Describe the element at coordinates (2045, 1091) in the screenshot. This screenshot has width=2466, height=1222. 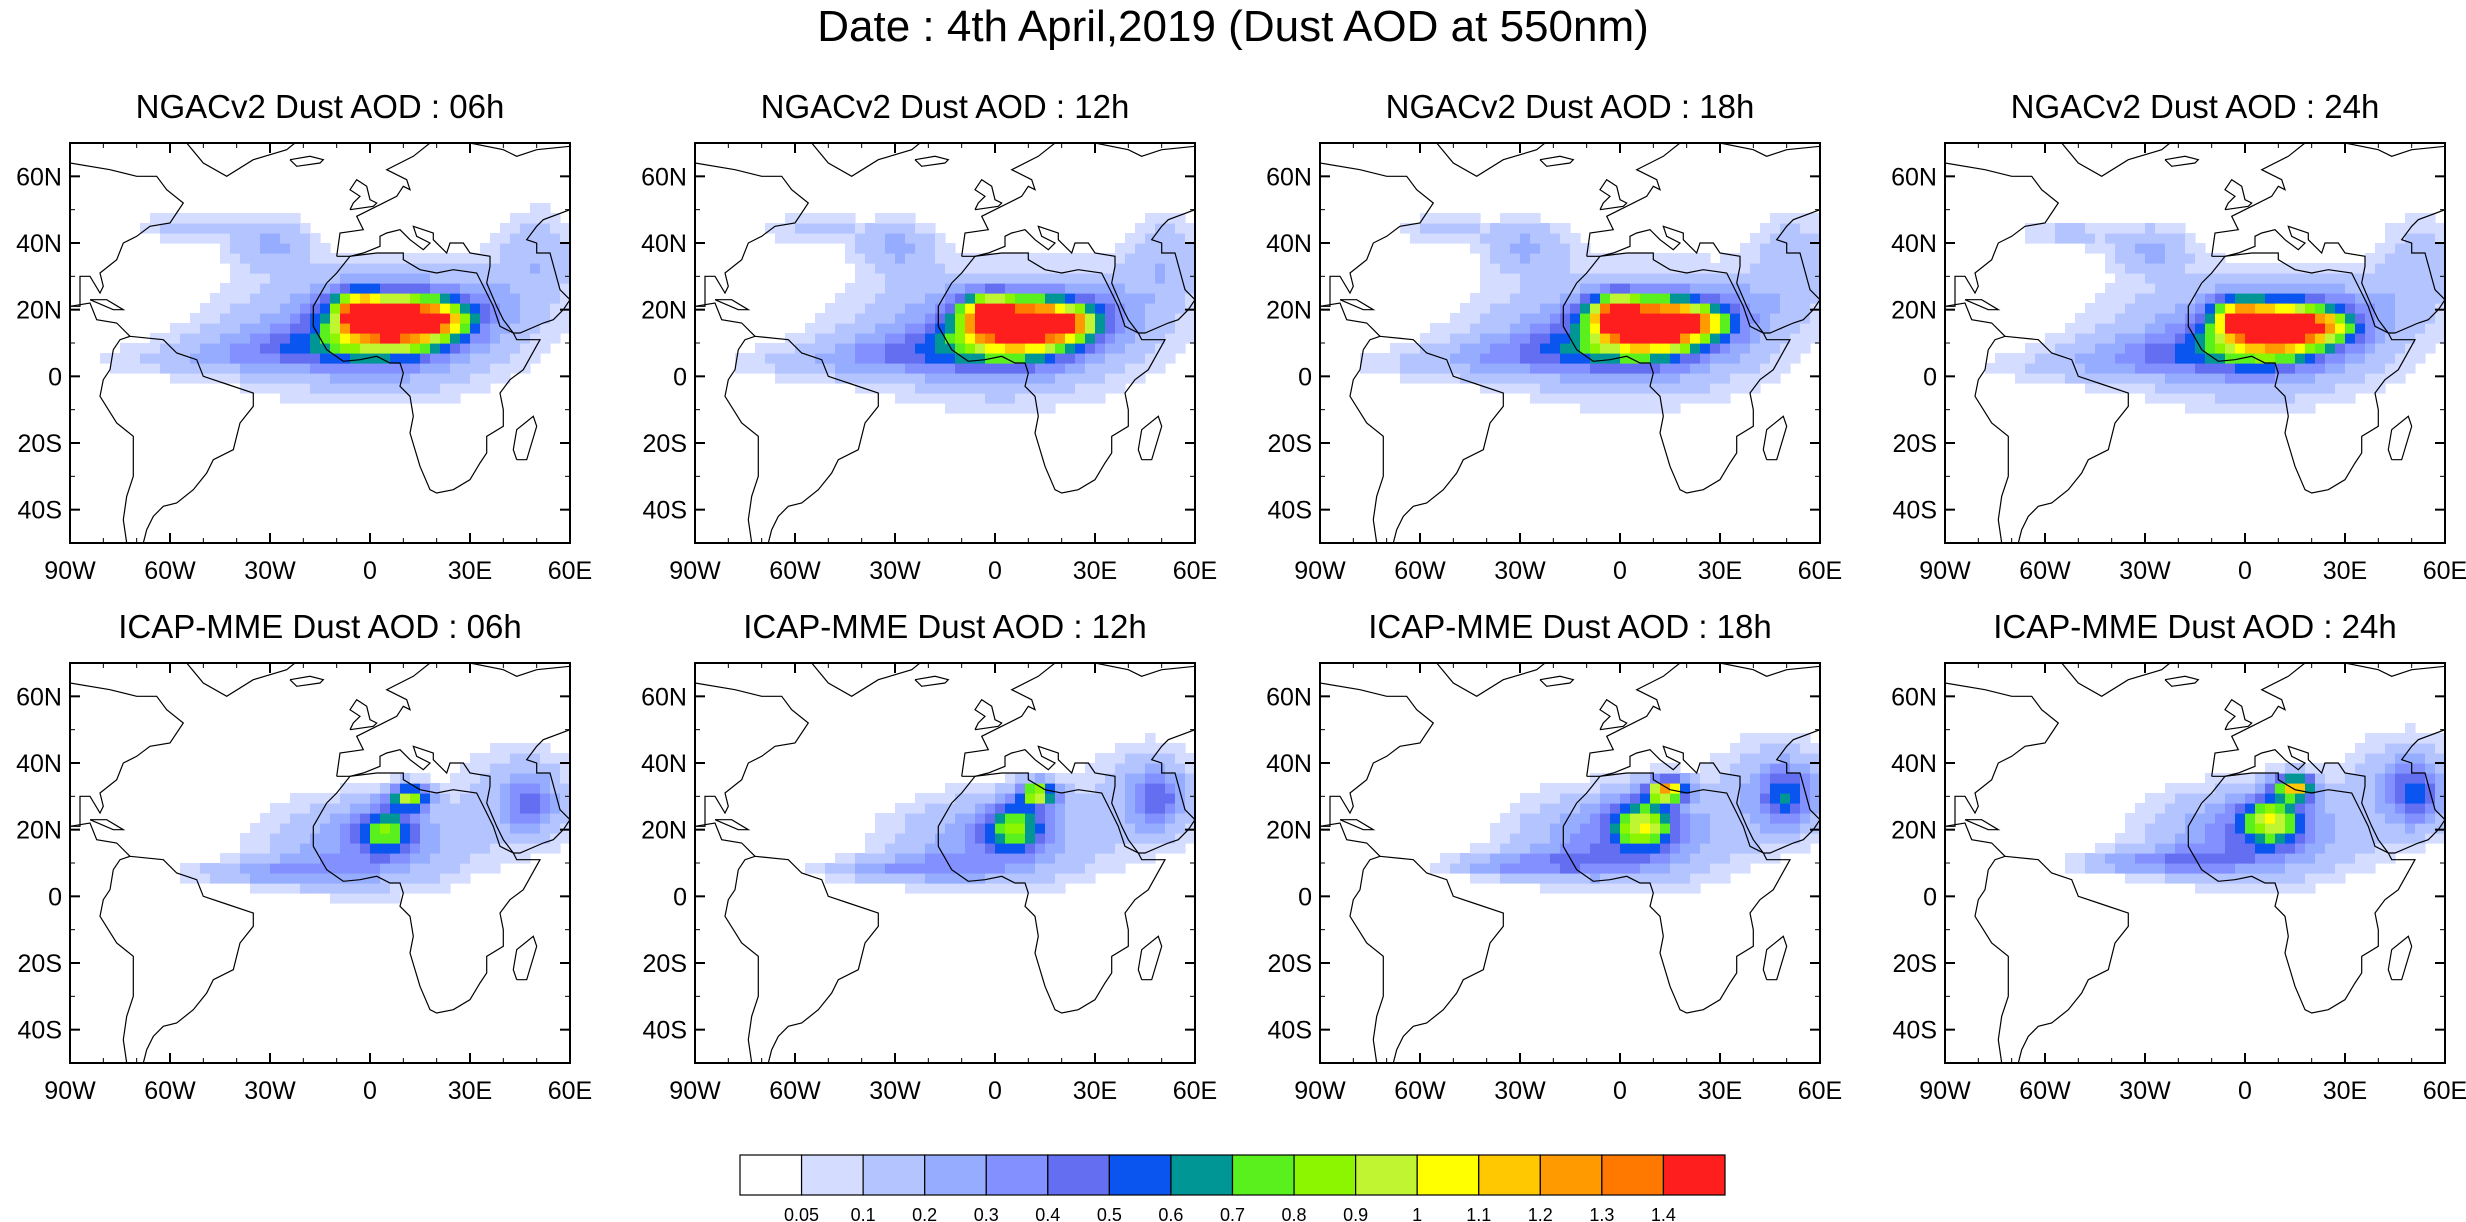
I see `lon-label: 60W` at that location.